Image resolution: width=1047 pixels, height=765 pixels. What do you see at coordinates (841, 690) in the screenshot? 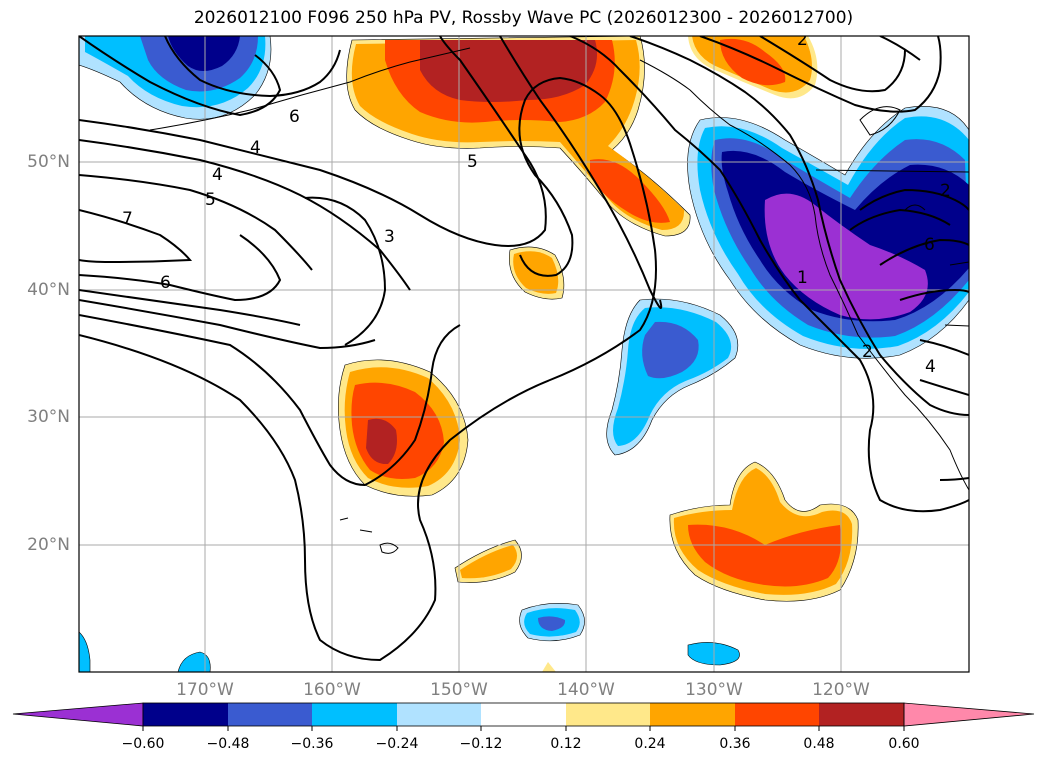
I see `lon-label-120w: 120°W` at bounding box center [841, 690].